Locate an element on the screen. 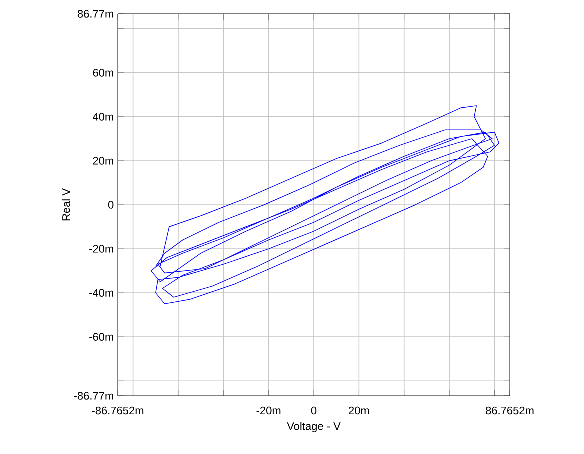 The image size is (584, 454). y-tick-label: -20m is located at coordinates (102, 249).